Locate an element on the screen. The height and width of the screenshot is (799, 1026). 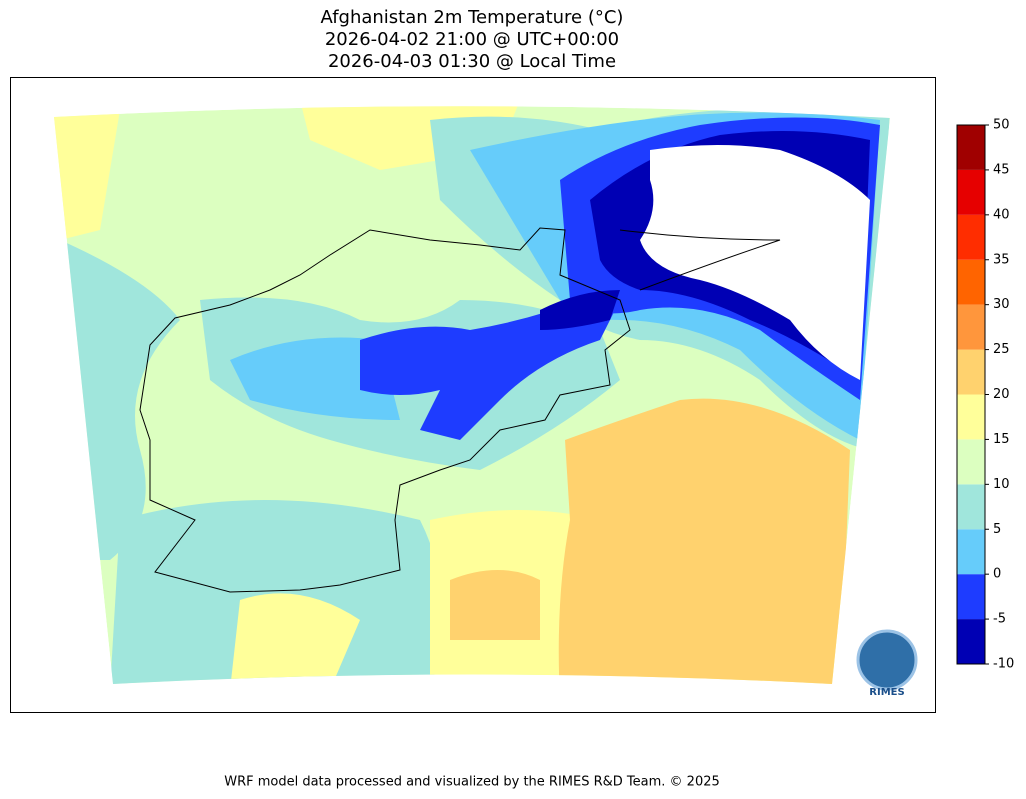
logo-emblem is located at coordinates (887, 660).